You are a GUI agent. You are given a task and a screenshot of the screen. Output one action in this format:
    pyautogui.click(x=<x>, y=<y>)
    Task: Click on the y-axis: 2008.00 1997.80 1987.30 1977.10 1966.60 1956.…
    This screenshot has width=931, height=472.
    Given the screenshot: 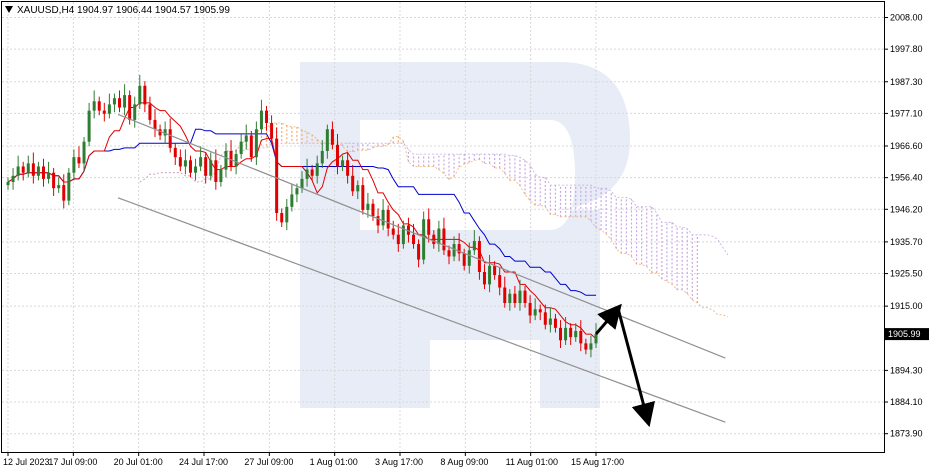 What is the action you would take?
    pyautogui.click(x=906, y=226)
    